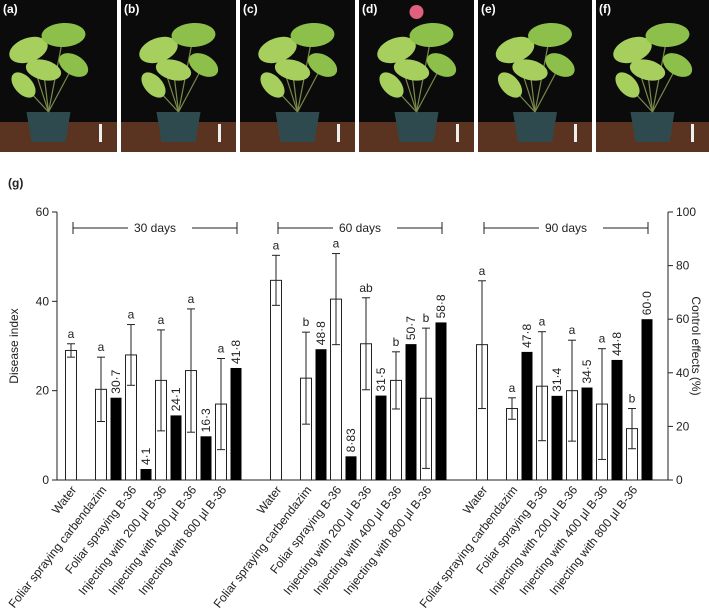 This screenshot has width=709, height=613. What do you see at coordinates (557, 380) in the screenshot?
I see `value-label: 31·4` at bounding box center [557, 380].